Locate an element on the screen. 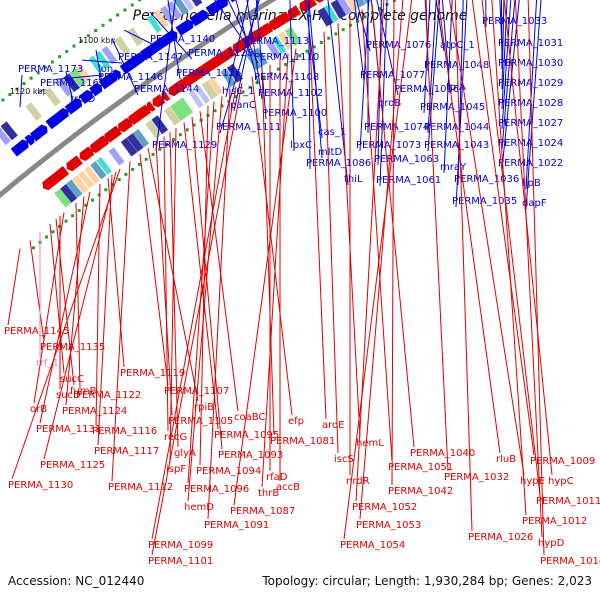 The height and width of the screenshot is (600, 600). gene-label: PERMA_1086 is located at coordinates (338, 163).